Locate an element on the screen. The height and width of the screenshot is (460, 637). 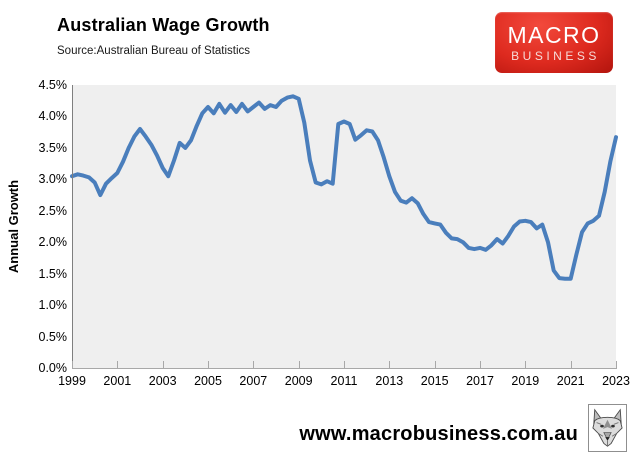
chart-title: Australian Wage Growth is located at coordinates (163, 25).